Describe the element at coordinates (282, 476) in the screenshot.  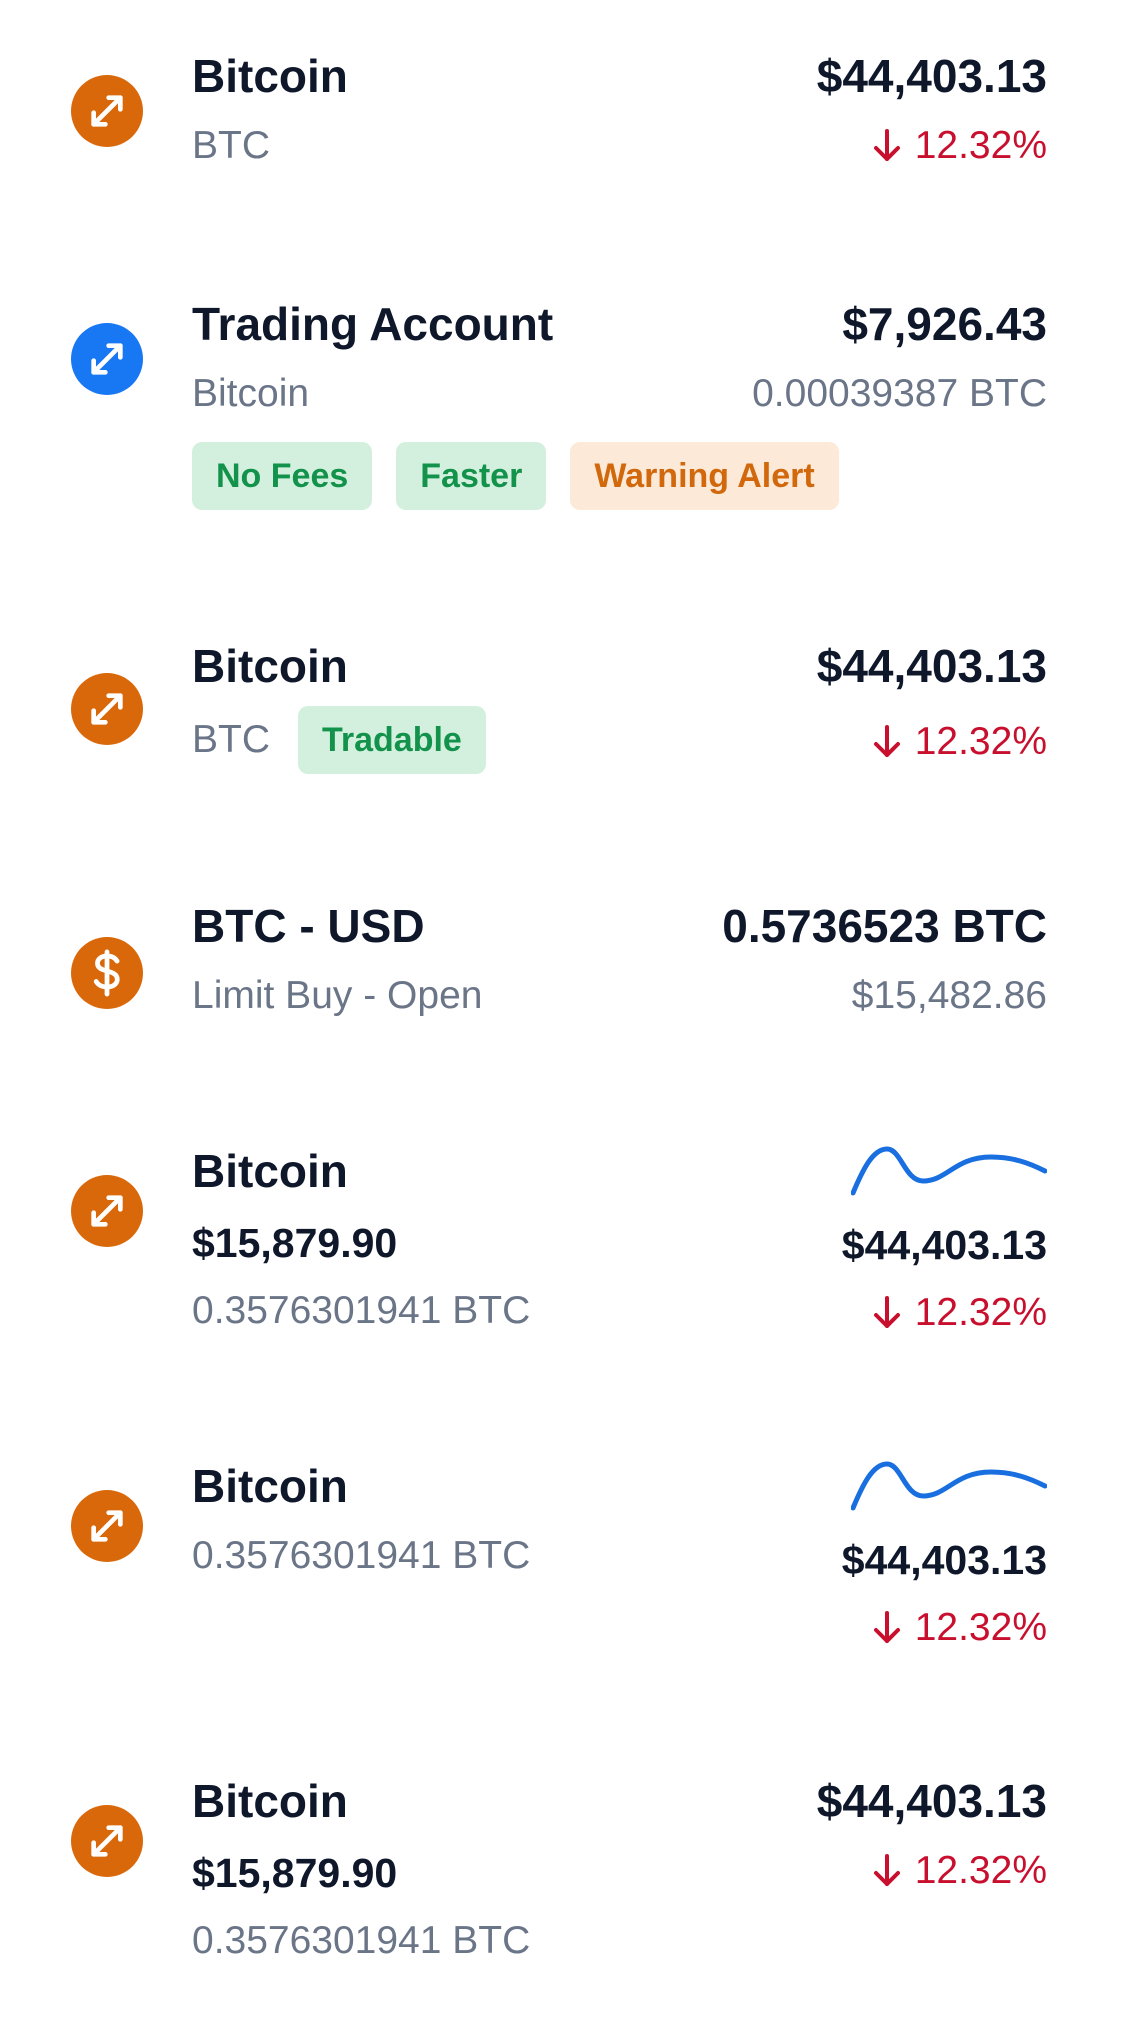
I see `badge-no-fees: No Fees` at that location.